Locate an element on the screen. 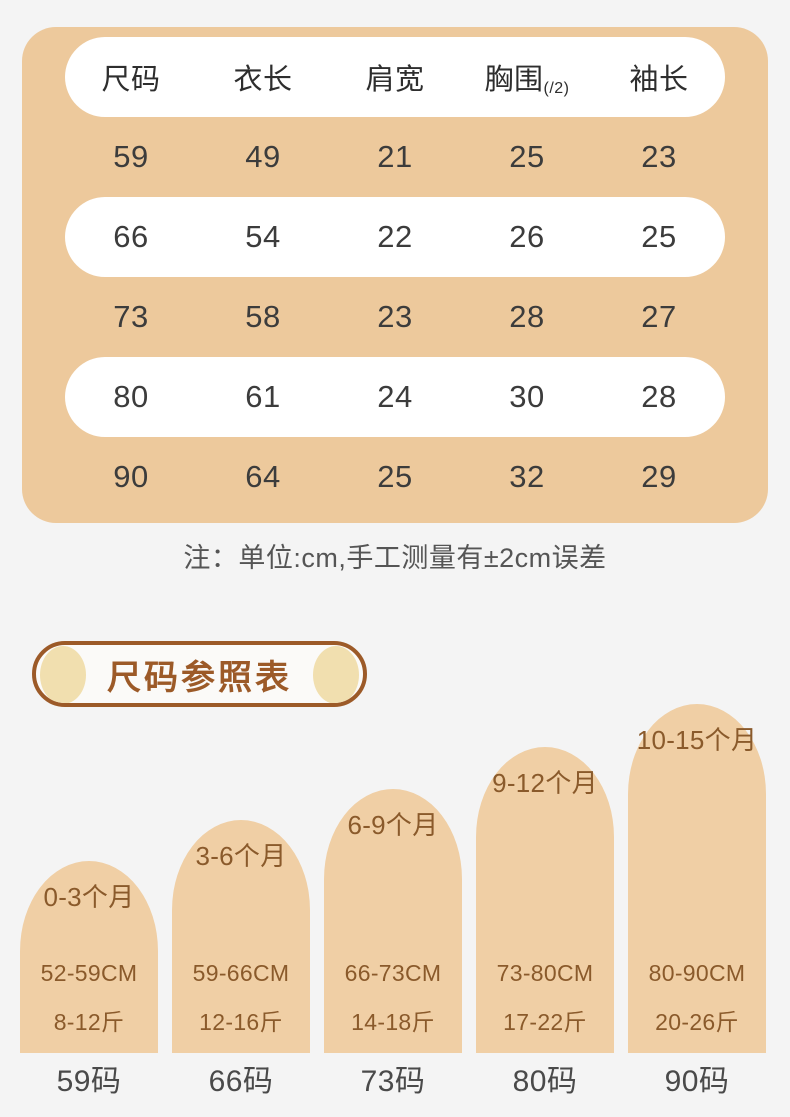 This screenshot has width=790, height=1117. bar-measurements: 59-66CM 12-16斤 is located at coordinates (241, 998).